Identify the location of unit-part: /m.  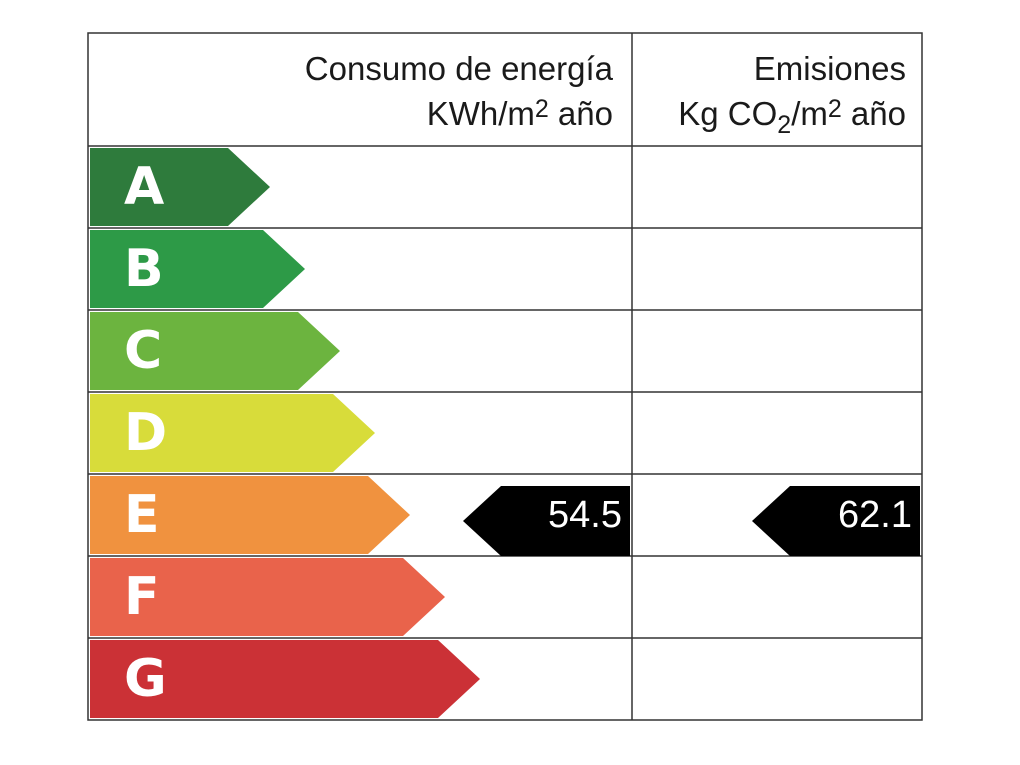
(809, 113).